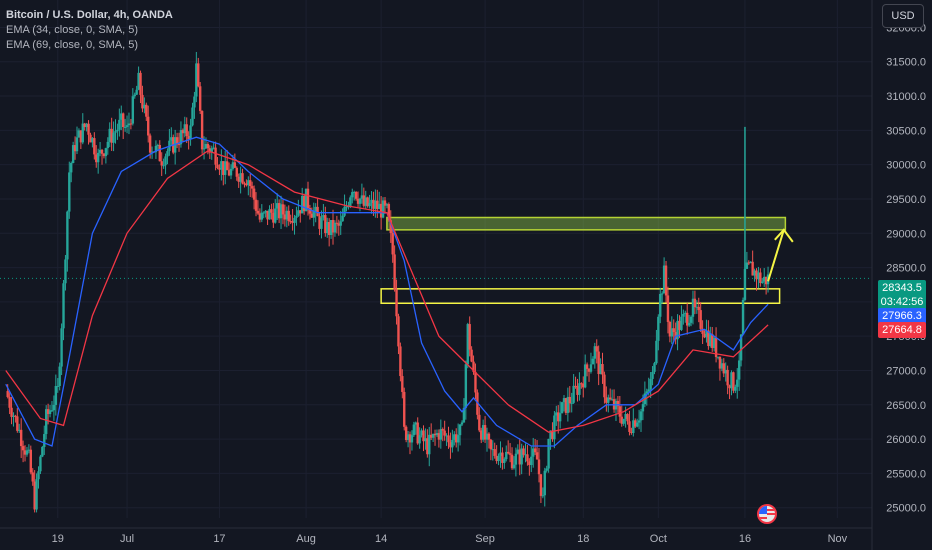  I want to click on y-tick-label: 26000.0, so click(906, 440).